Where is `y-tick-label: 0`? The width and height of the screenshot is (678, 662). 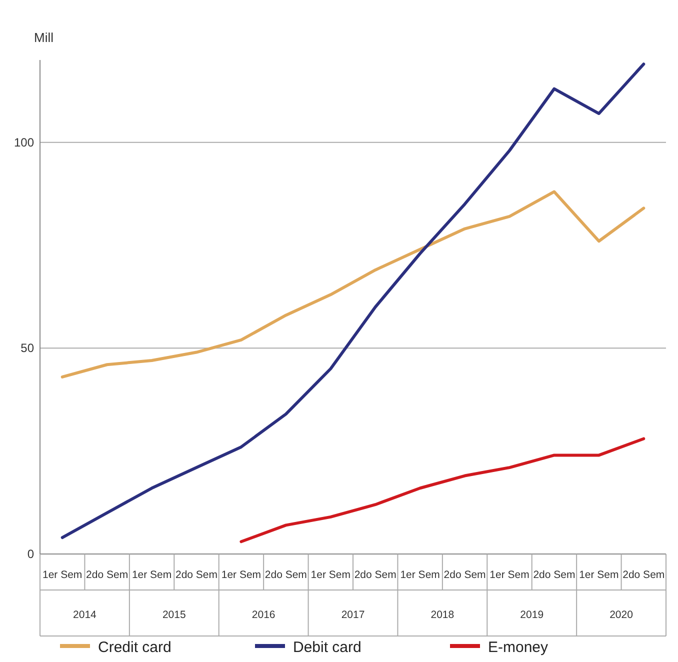 y-tick-label: 0 is located at coordinates (30, 554).